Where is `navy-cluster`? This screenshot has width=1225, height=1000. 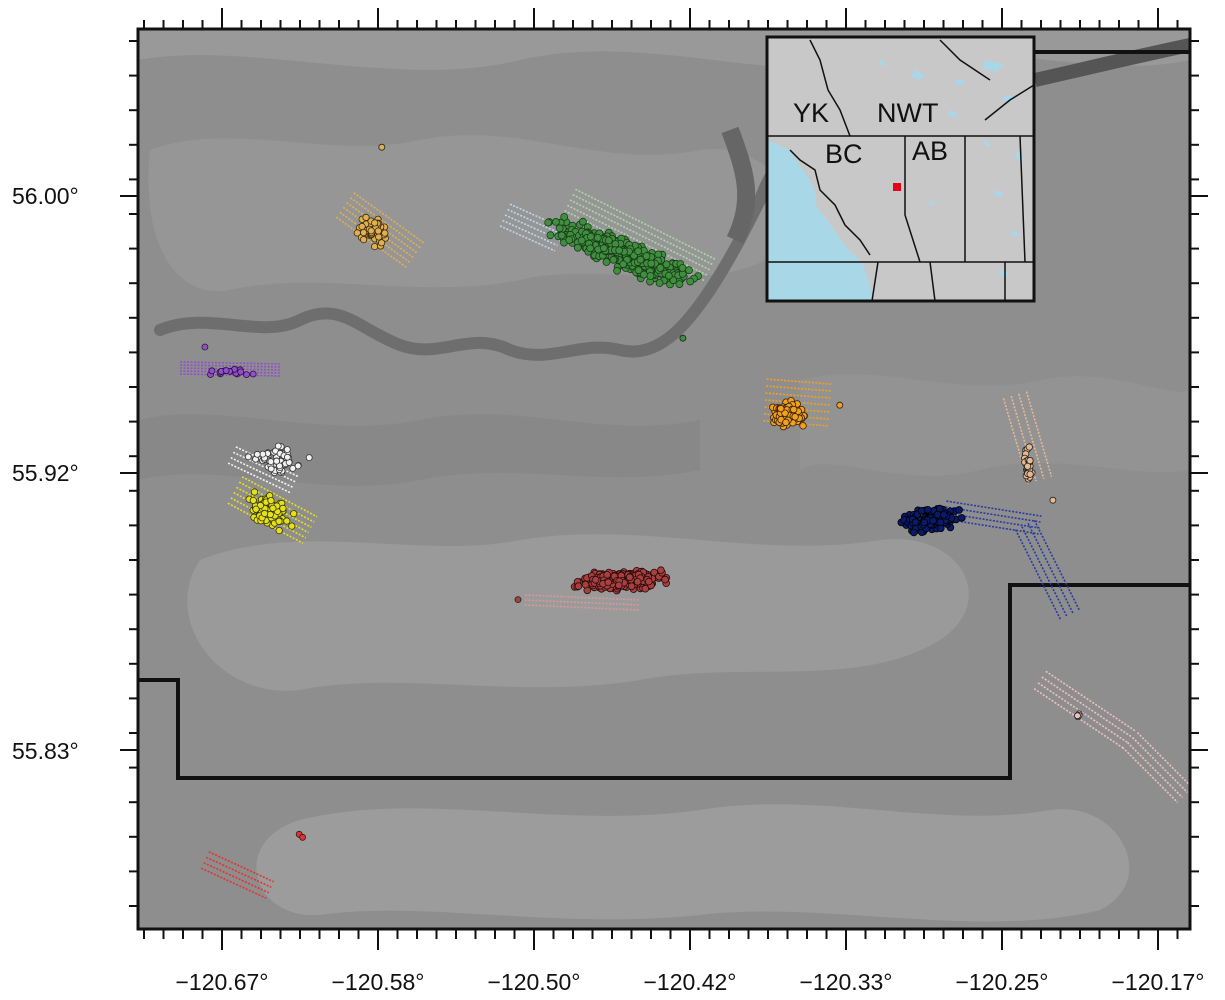 navy-cluster is located at coordinates (931, 520).